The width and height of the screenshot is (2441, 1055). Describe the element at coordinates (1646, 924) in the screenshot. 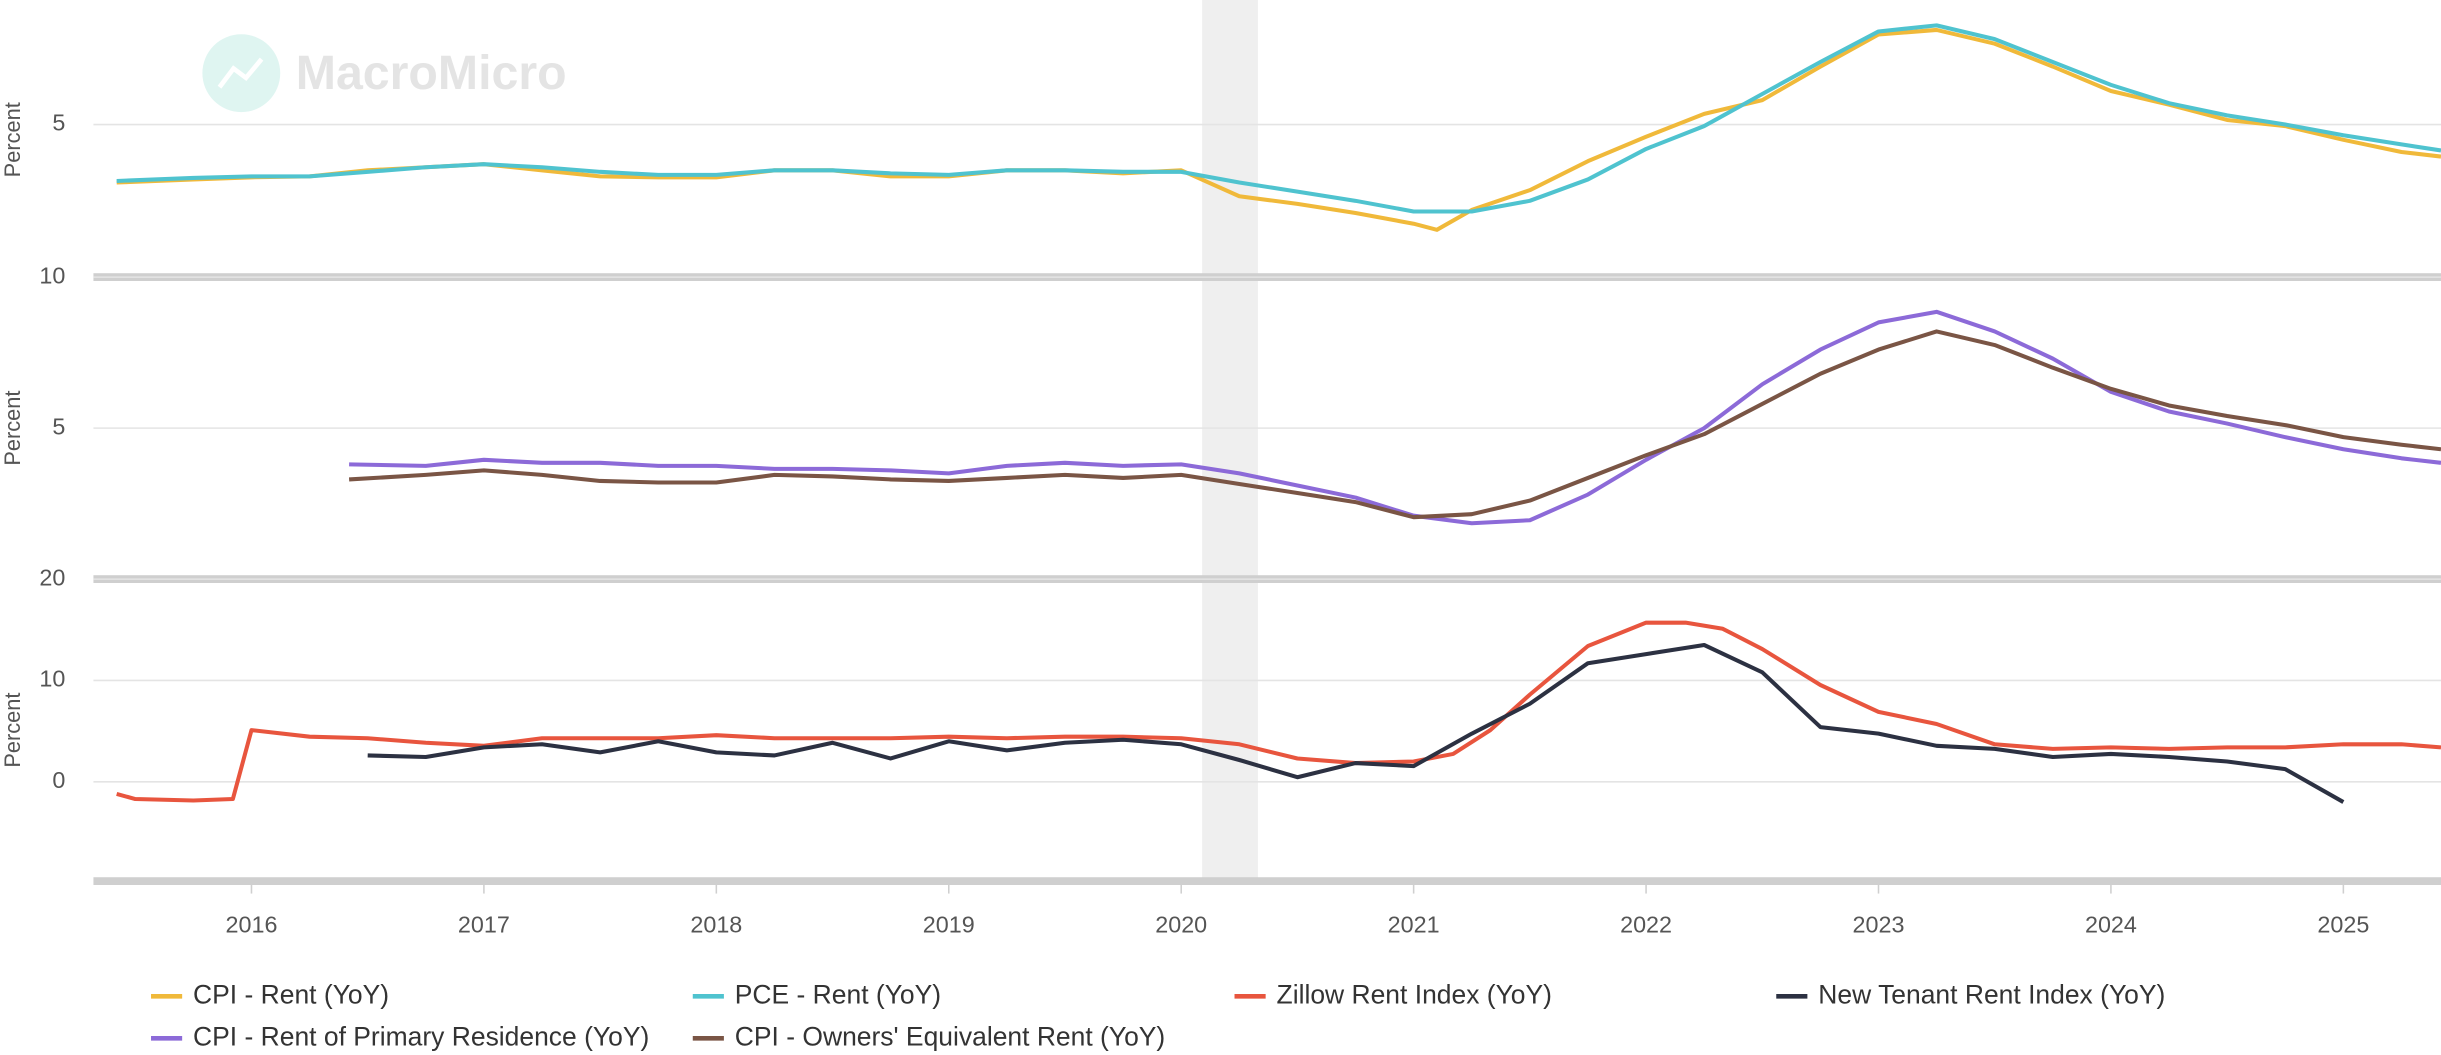

I see `x-tick-label: 2022` at that location.